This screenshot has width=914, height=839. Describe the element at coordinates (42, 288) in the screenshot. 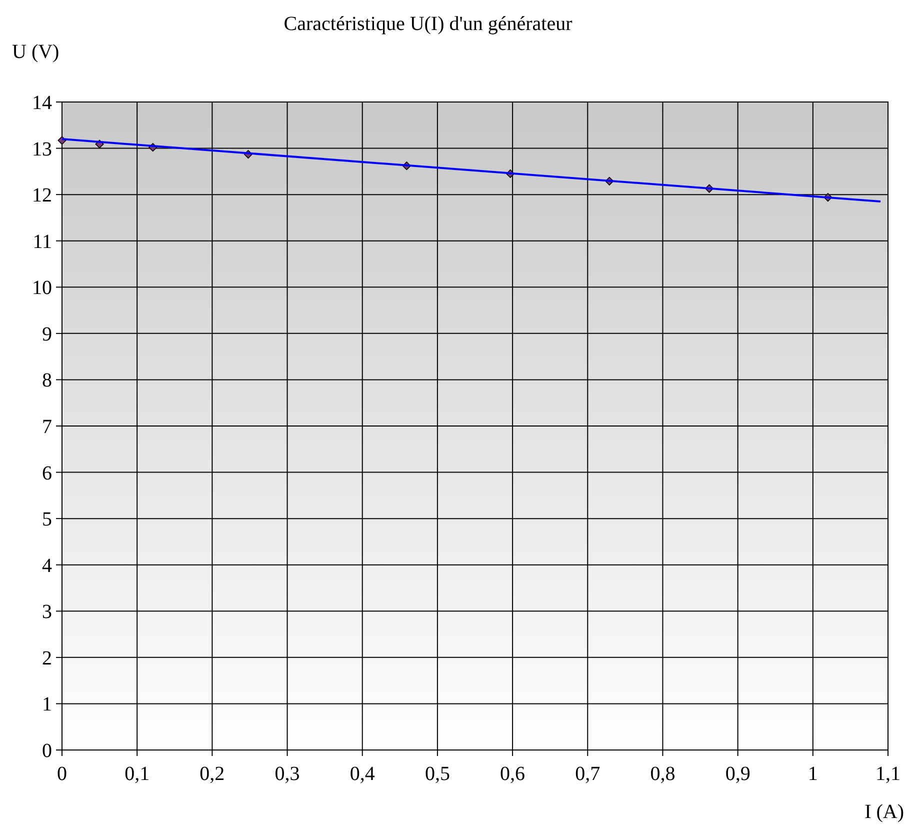

I see `y-tick-label: 10` at that location.